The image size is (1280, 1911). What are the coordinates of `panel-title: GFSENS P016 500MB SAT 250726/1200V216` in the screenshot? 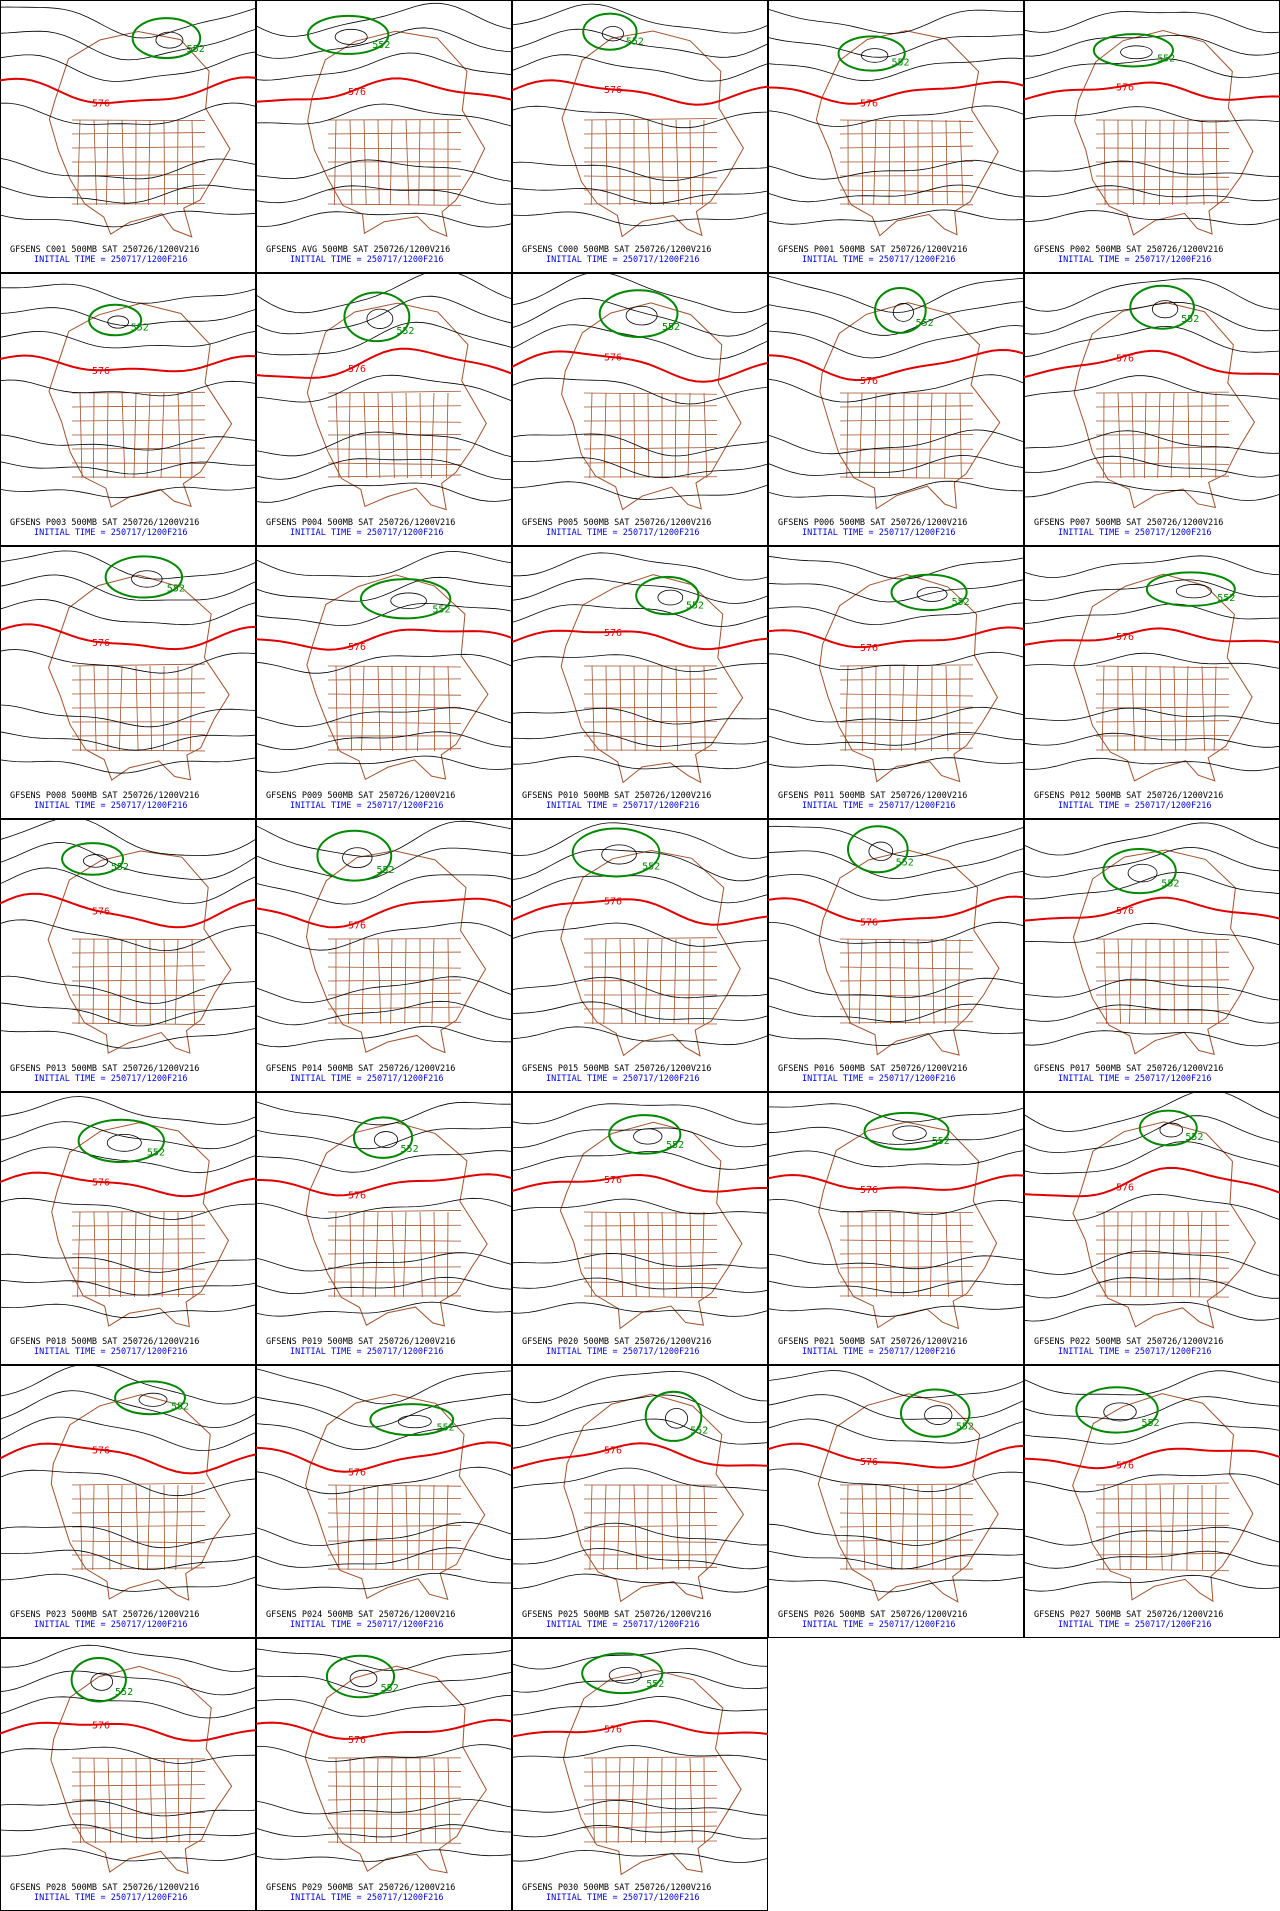 It's located at (872, 1069).